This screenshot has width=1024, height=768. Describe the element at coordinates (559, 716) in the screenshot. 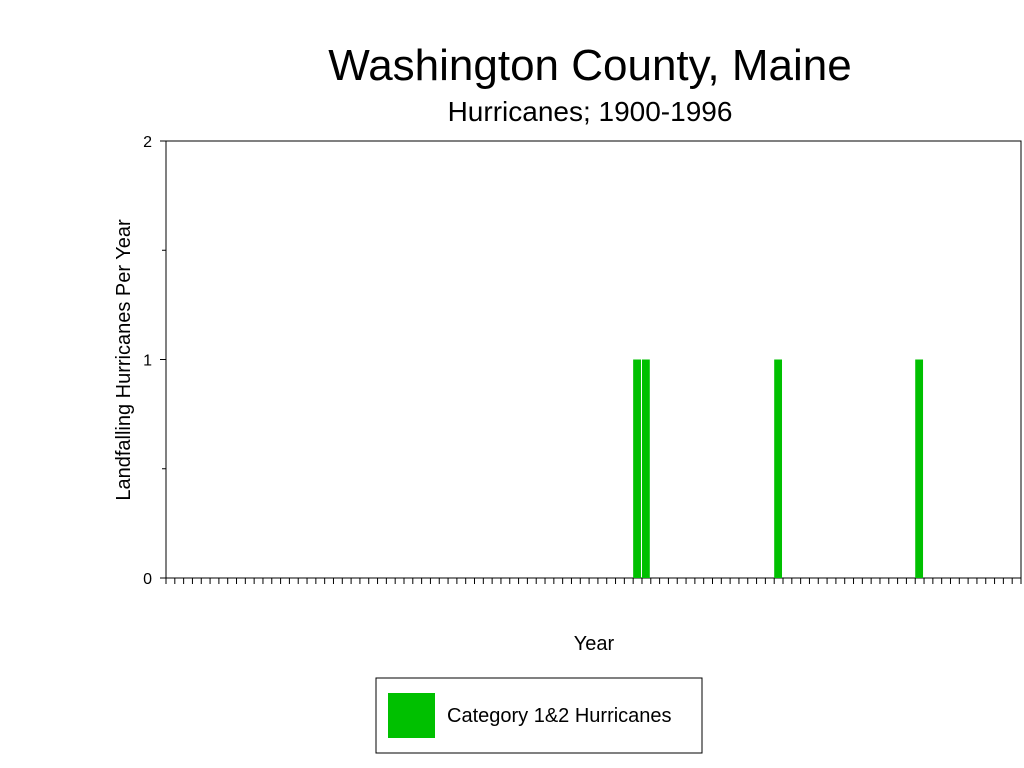

I see `legend-label: Category 1&2 Hurricanes` at that location.